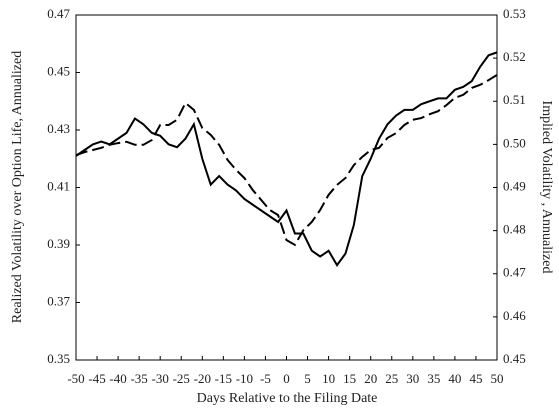  I want to click on y2-tick-label: 0.50, so click(514, 142).